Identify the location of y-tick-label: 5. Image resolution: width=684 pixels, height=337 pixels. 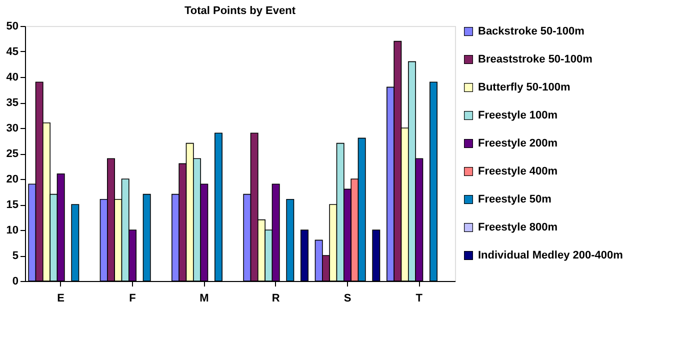
(15, 256).